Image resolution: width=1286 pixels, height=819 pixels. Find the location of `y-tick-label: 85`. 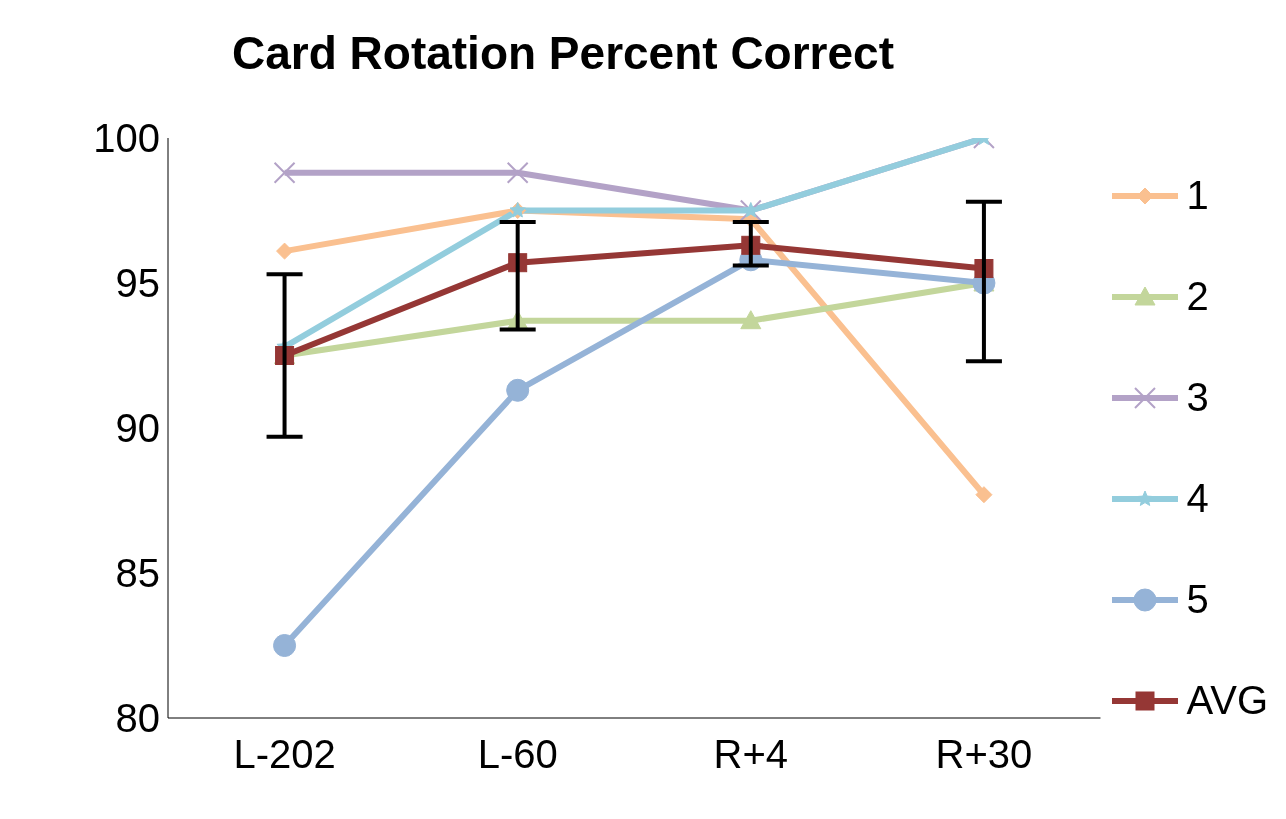

y-tick-label: 85 is located at coordinates (137, 573).